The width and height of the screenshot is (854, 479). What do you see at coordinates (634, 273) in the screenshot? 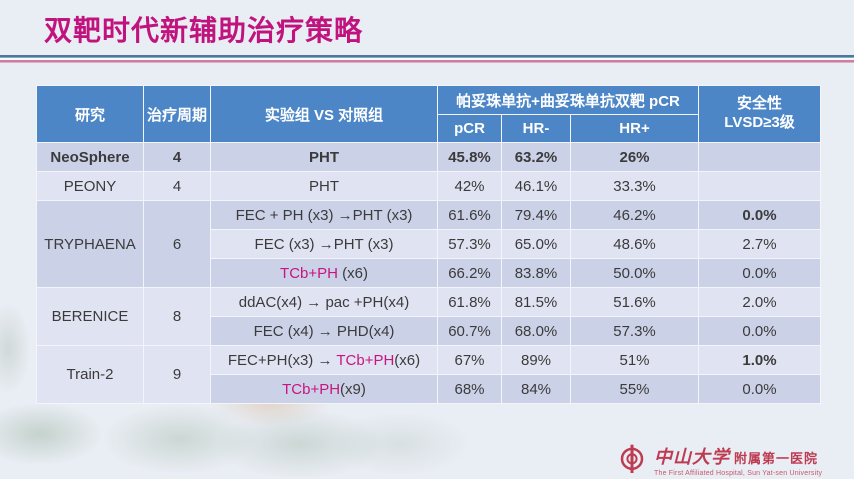
I see `hr-positive-cell: 50.0%` at bounding box center [634, 273].